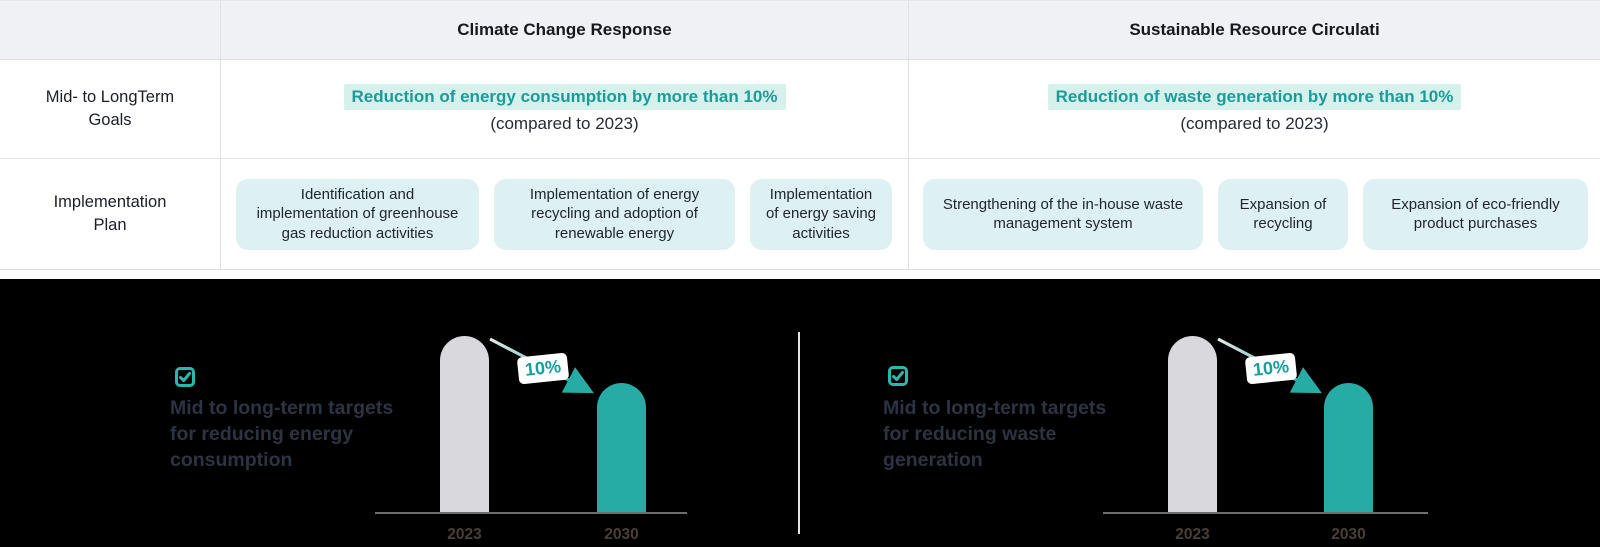  What do you see at coordinates (1283, 214) in the screenshot?
I see `plan-pill-recycling-expansion: Expansion of recycling` at bounding box center [1283, 214].